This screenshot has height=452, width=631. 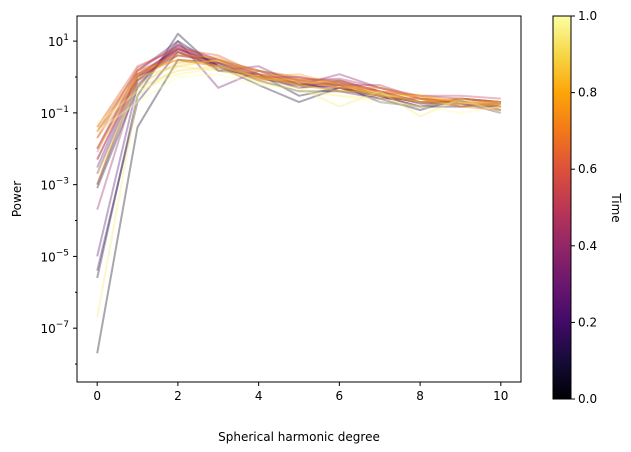 I want to click on colorbar-ticks: 0.0 0.2 0.4 0.6 0.8 1.0, so click(x=584, y=207).